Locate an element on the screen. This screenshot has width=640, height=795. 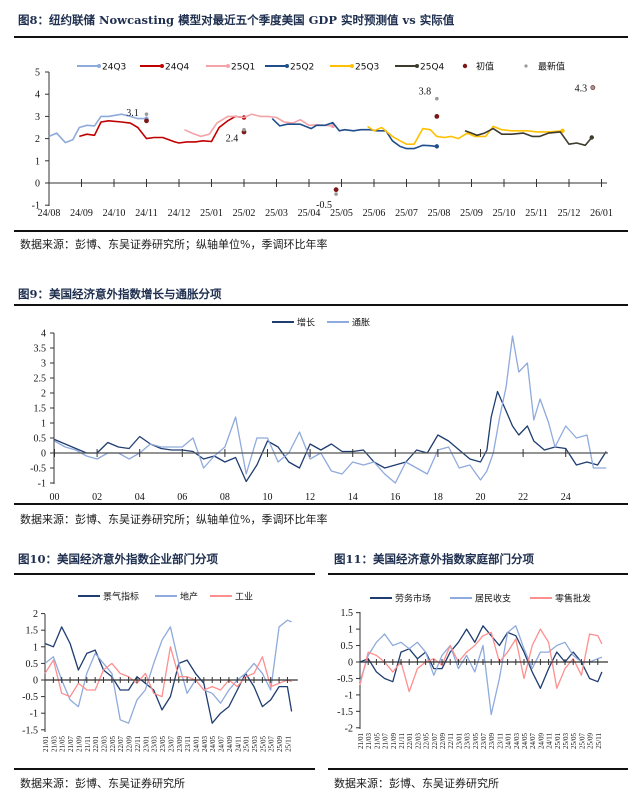
fig10-y-tick-label: -1.5 is located at coordinates (30, 730).